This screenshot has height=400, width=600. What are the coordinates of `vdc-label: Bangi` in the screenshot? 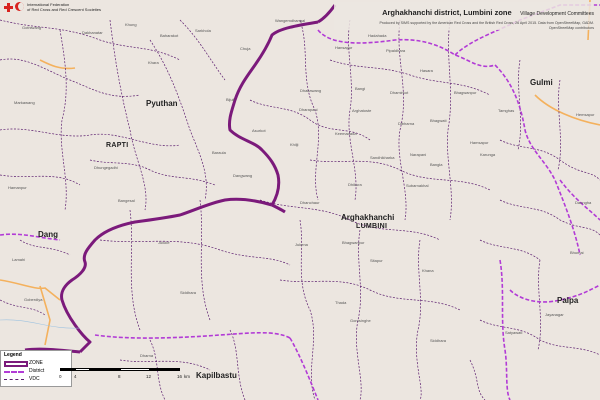 It's located at (360, 88).